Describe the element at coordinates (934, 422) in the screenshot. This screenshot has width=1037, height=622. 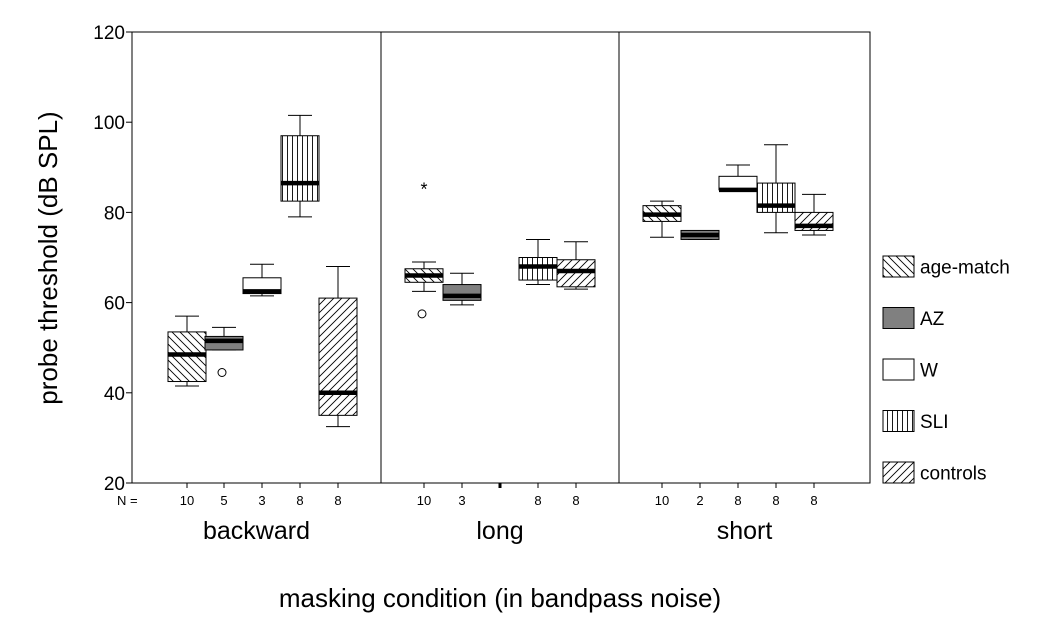
I see `legend-label: SLI` at that location.